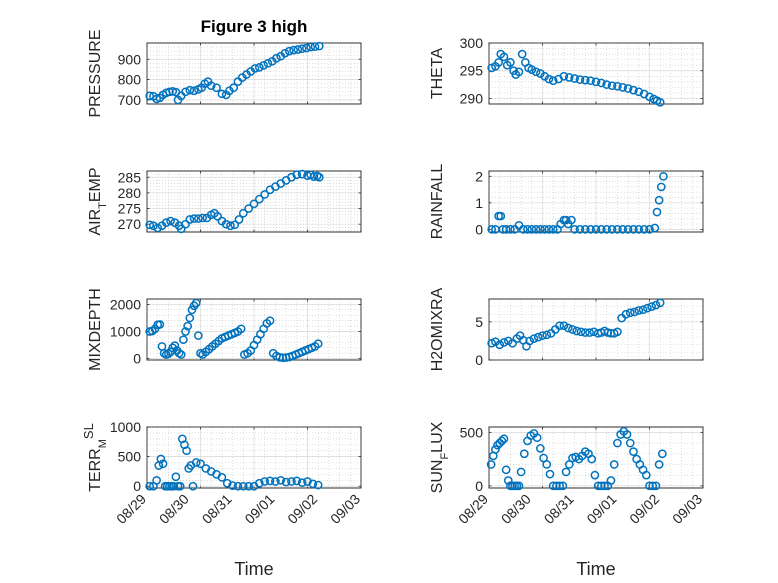 This screenshot has width=778, height=583. Describe the element at coordinates (687, 509) in the screenshot. I see `x-tick-label: 09/03` at that location.